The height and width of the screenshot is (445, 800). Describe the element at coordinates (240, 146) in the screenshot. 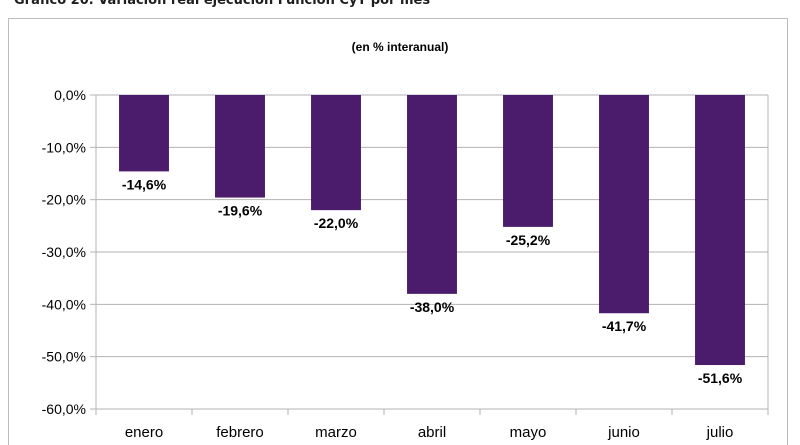

I see `bar-febrero` at that location.